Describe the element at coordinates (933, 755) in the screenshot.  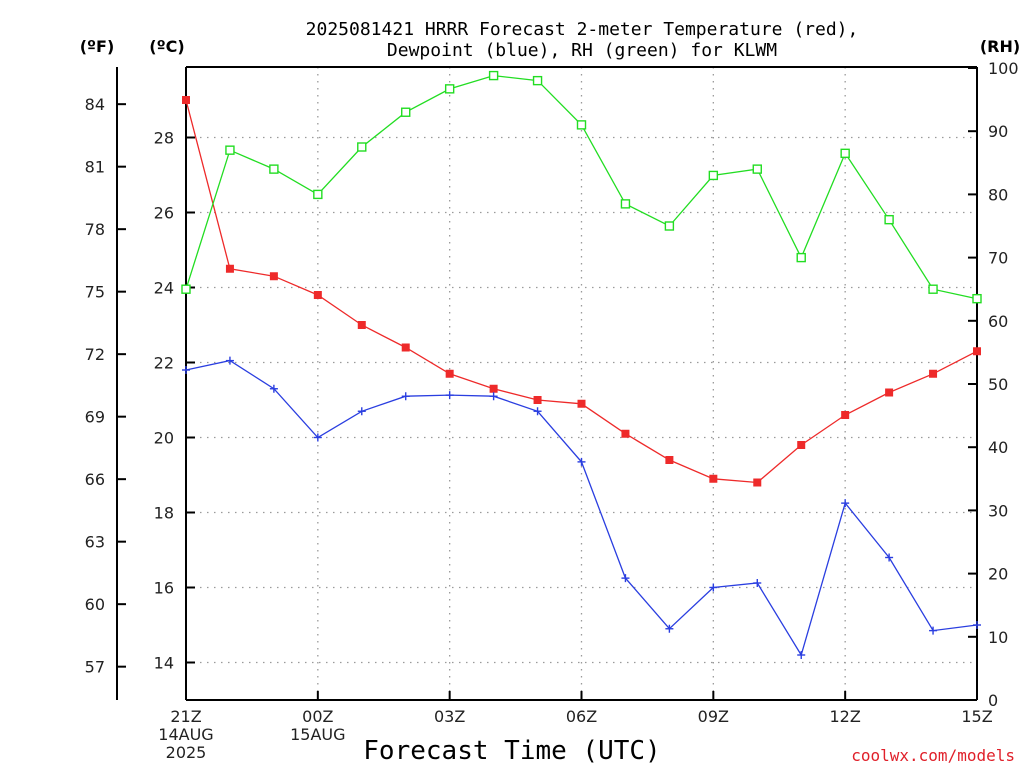
I see `source-credit: coolwx.com/models` at that location.